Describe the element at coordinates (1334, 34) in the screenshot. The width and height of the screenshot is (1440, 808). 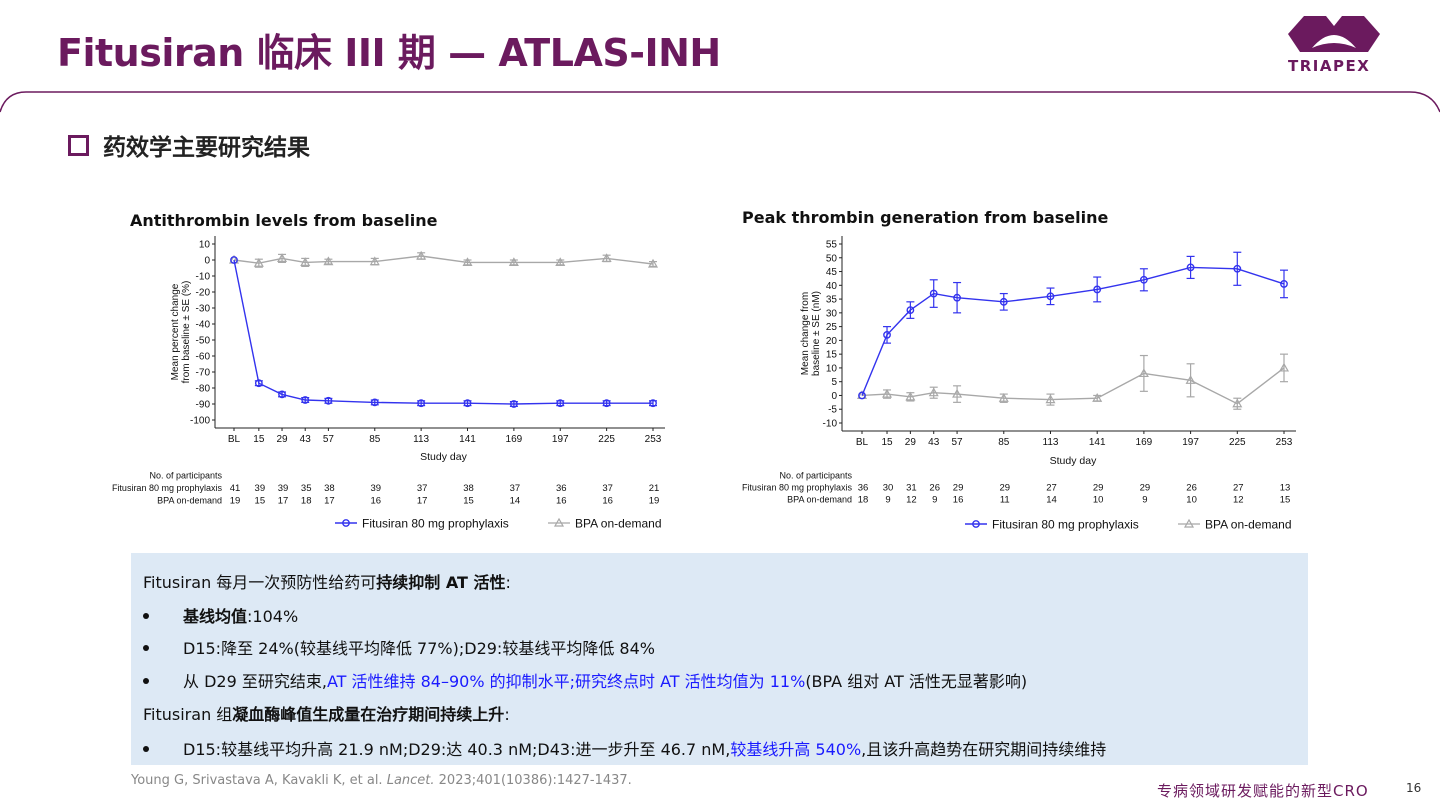
I see `triapex-logo` at that location.